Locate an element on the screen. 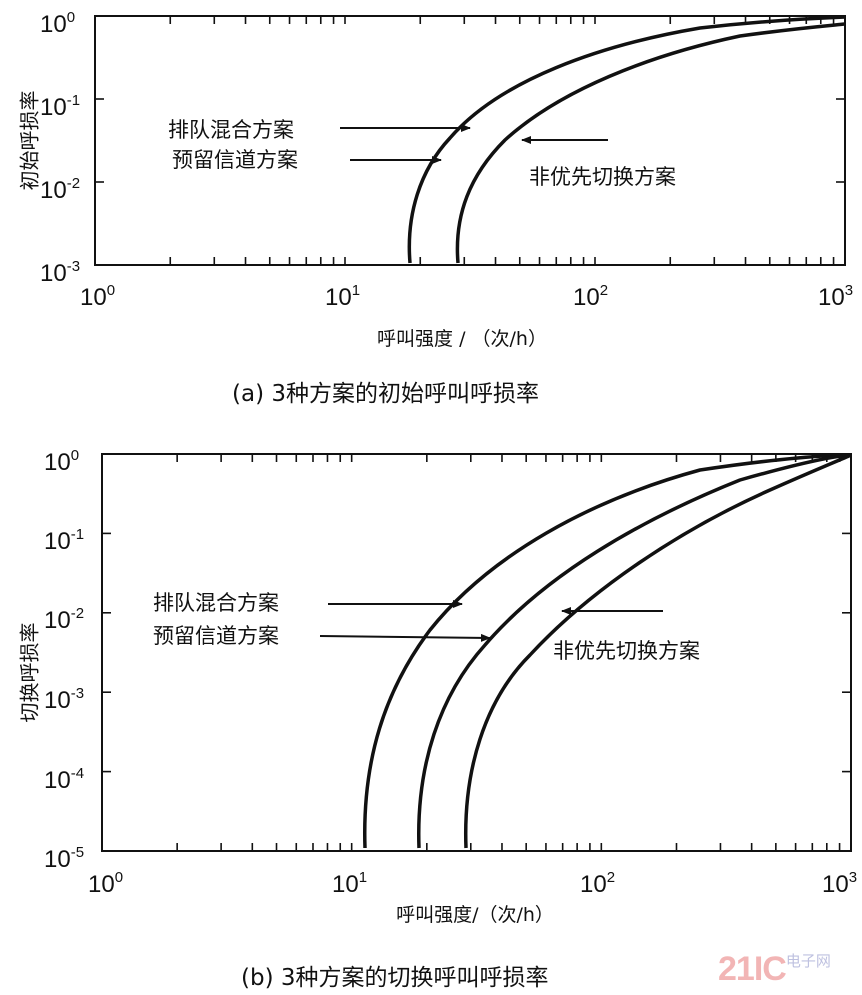 The height and width of the screenshot is (995, 862). chart-b-x-axis-title: 呼叫强度/（次/h） is located at coordinates (475, 915).